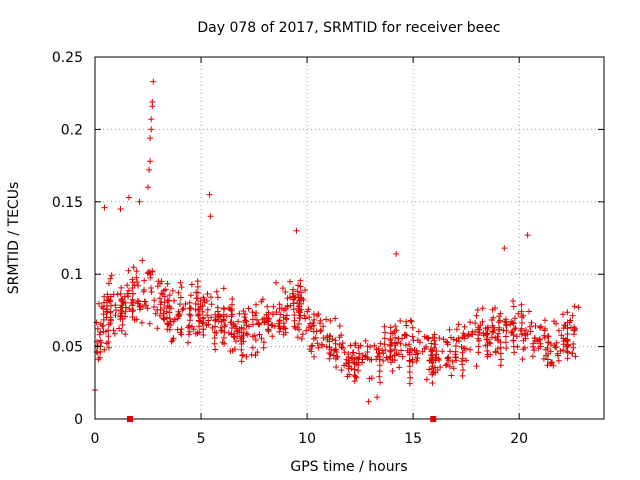 The image size is (640, 480). Describe the element at coordinates (307, 439) in the screenshot. I see `x-tick-label: 10` at that location.